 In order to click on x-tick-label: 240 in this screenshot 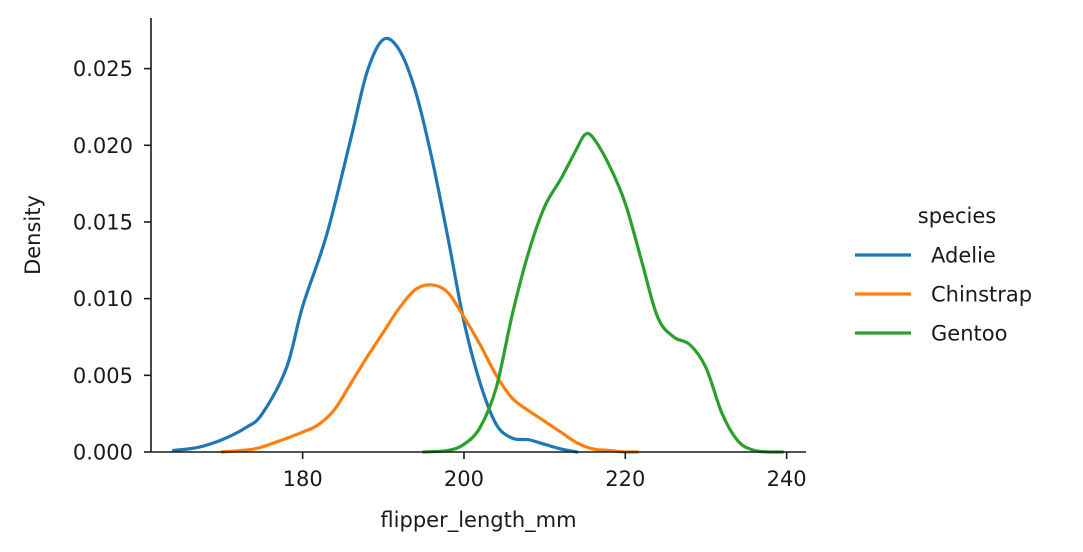, I will do `click(787, 479)`.